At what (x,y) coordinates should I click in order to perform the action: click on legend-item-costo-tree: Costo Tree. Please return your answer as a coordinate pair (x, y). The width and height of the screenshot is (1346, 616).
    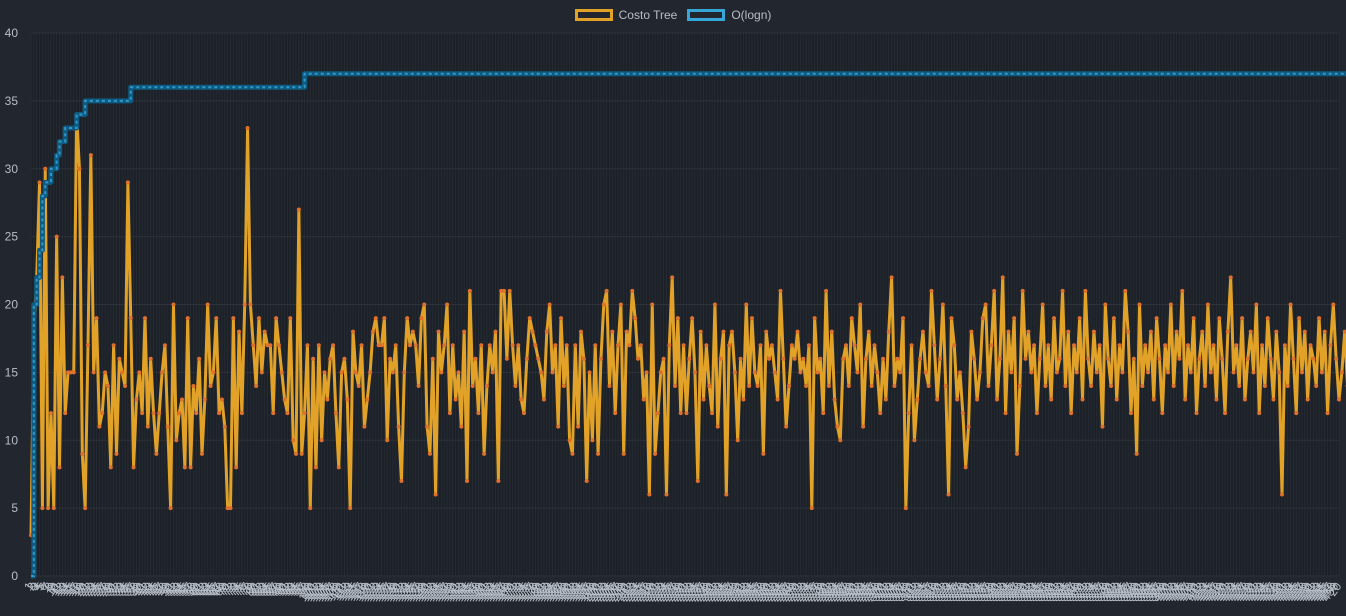
    Looking at the image, I should click on (625, 15).